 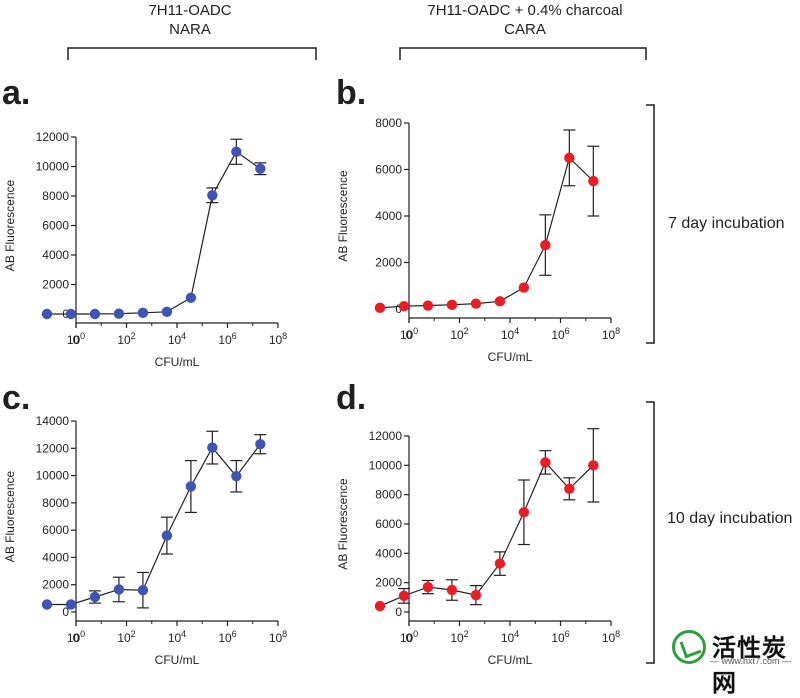 What do you see at coordinates (192, 53) in the screenshot?
I see `header-bracket-left` at bounding box center [192, 53].